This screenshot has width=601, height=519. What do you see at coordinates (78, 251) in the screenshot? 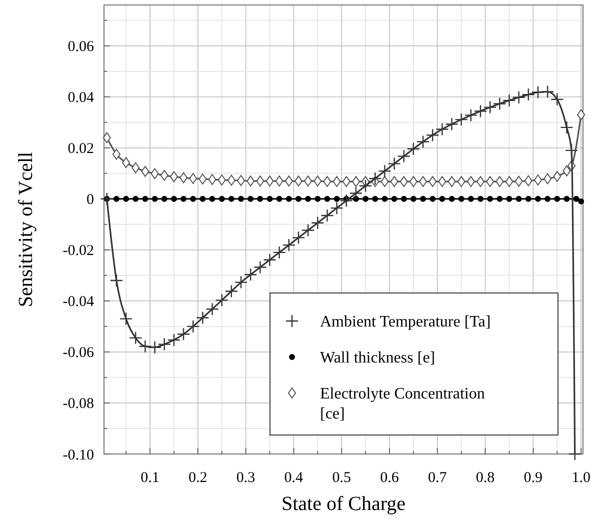
I see `y-tick-label: -0.02` at bounding box center [78, 251].